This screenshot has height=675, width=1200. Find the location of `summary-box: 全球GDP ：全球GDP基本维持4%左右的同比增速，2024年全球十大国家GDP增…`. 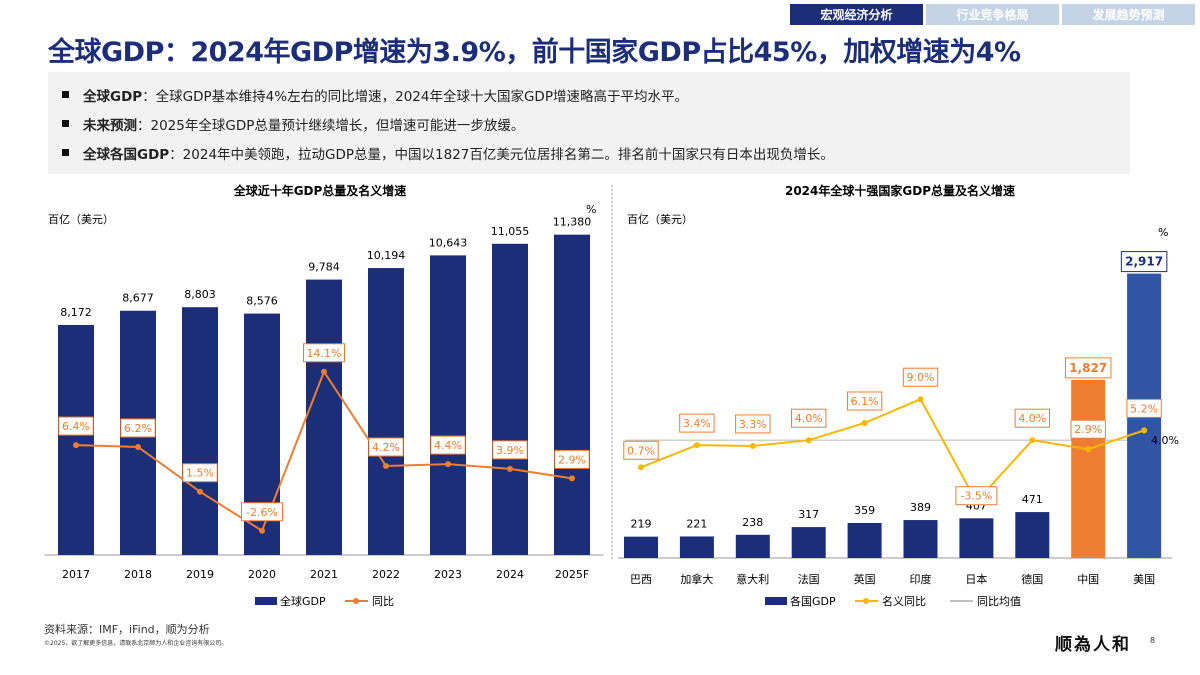

summary-box: 全球GDP ：全球GDP基本维持4%左右的同比增速，2024年全球十大国家GDP增… is located at coordinates (589, 123).